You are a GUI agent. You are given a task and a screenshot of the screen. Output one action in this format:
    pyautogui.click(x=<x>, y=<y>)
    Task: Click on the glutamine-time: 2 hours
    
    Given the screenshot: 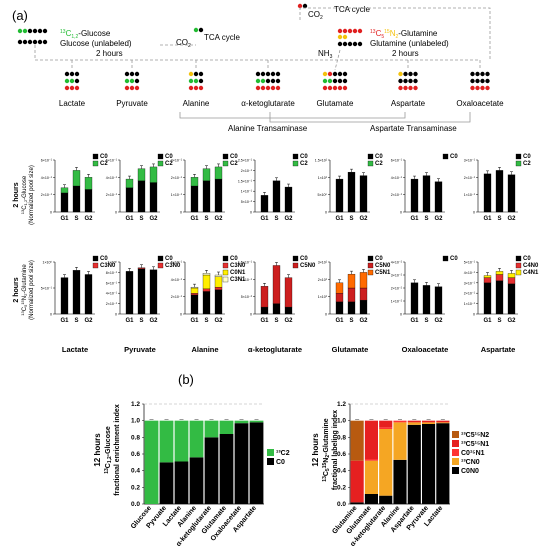 What is the action you would take?
    pyautogui.click(x=405, y=53)
    